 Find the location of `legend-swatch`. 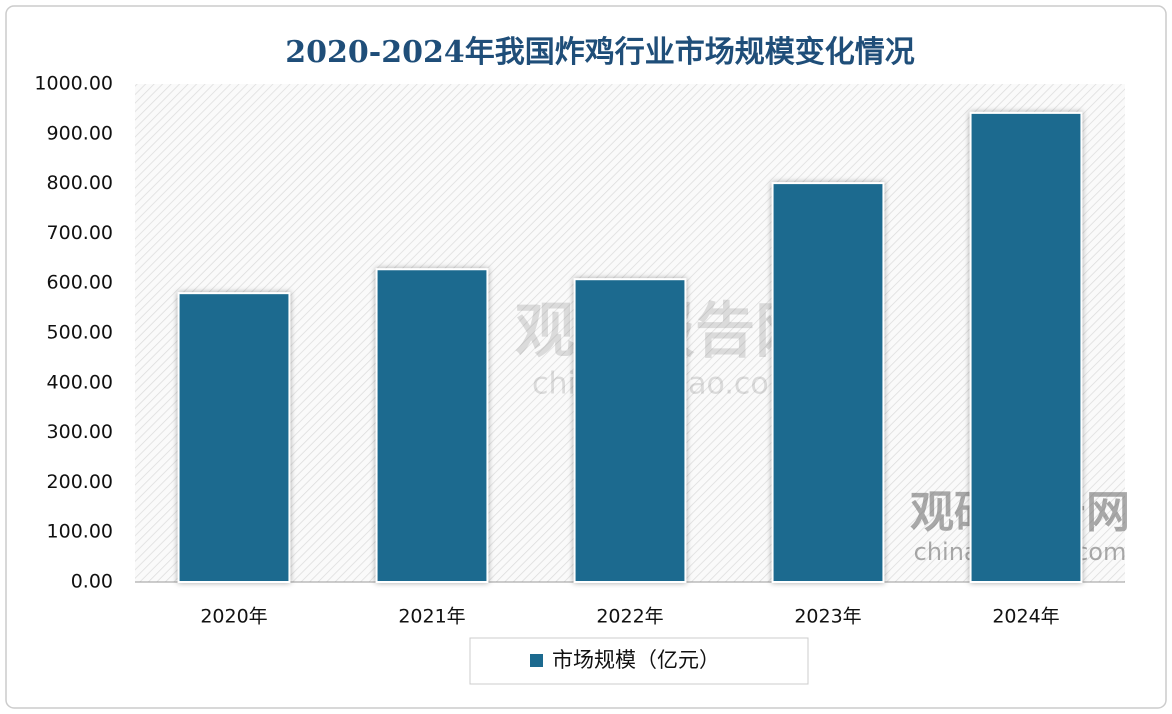

legend-swatch is located at coordinates (536, 660).